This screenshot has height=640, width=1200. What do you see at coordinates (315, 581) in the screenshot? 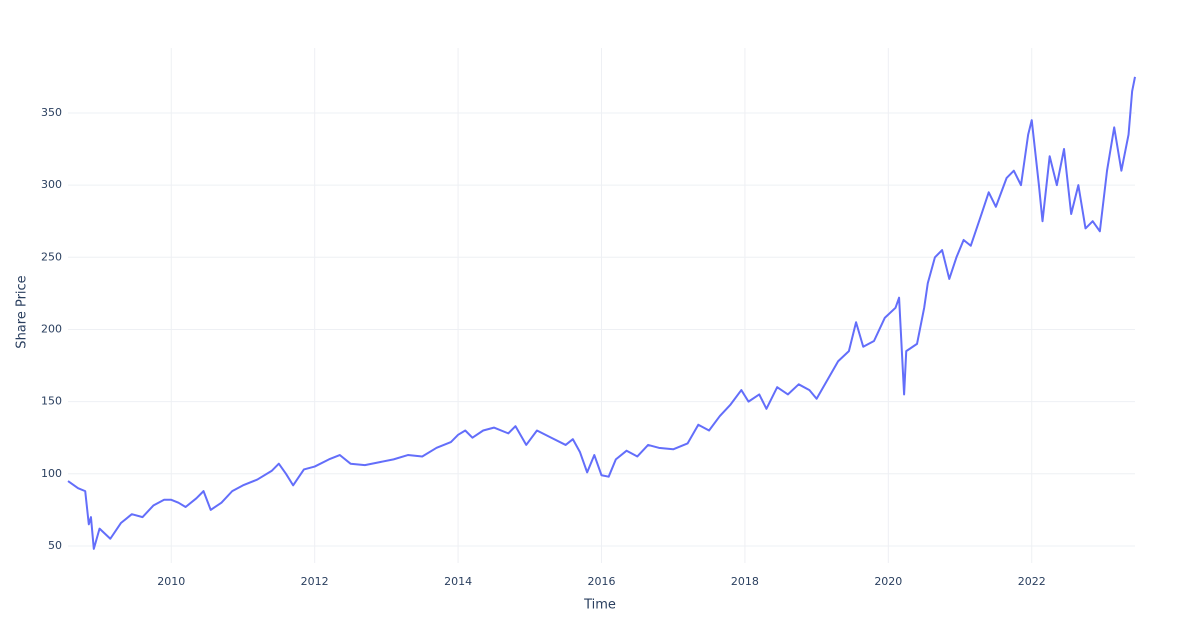
I see `x-tick-label: 2012` at bounding box center [315, 581].